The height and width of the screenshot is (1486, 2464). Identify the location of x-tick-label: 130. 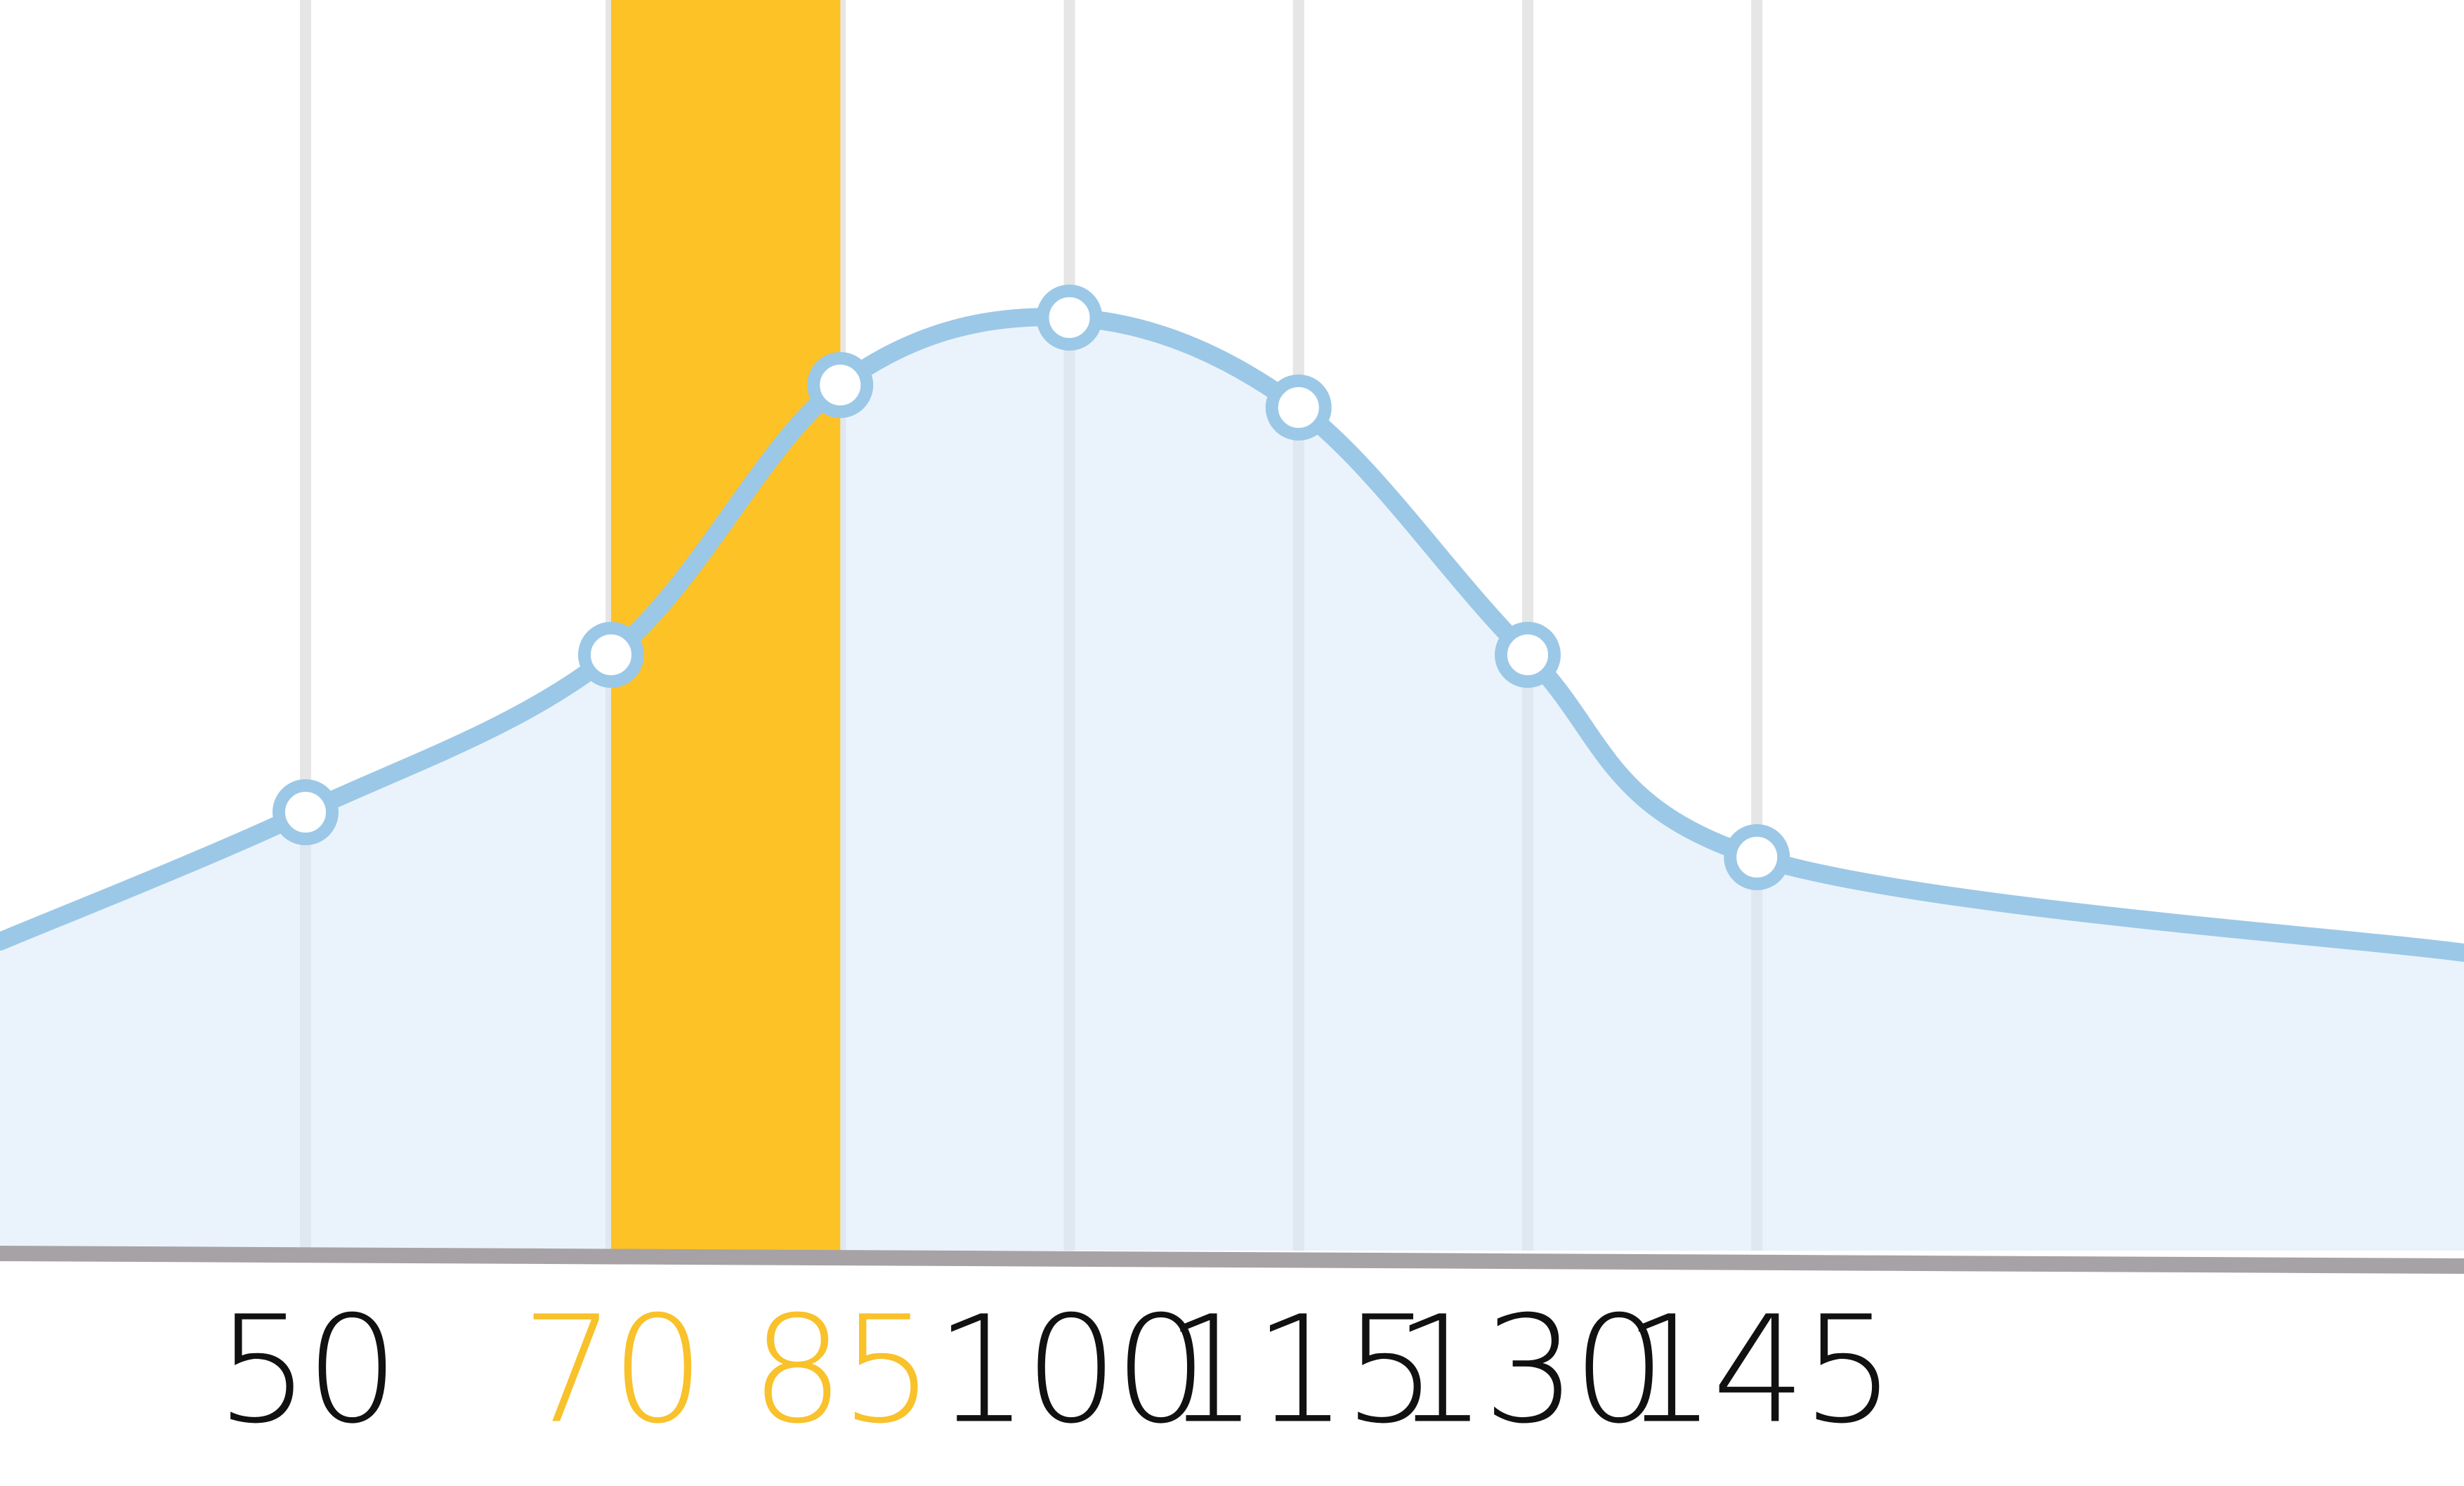
(1528, 1370).